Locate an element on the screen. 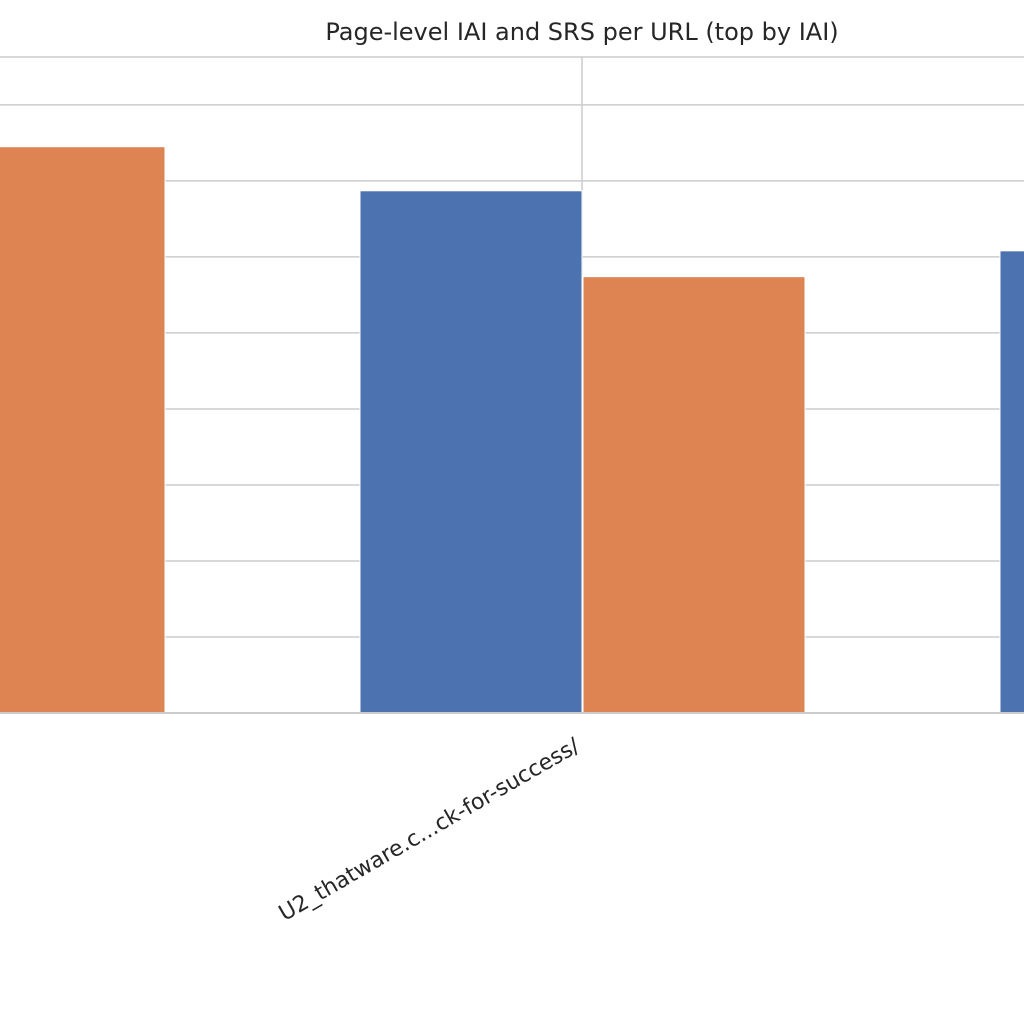 Image resolution: width=1024 pixels, height=1024 pixels. x-tick-label: U2_thatware.c...ck-for-success/ is located at coordinates (430, 829).